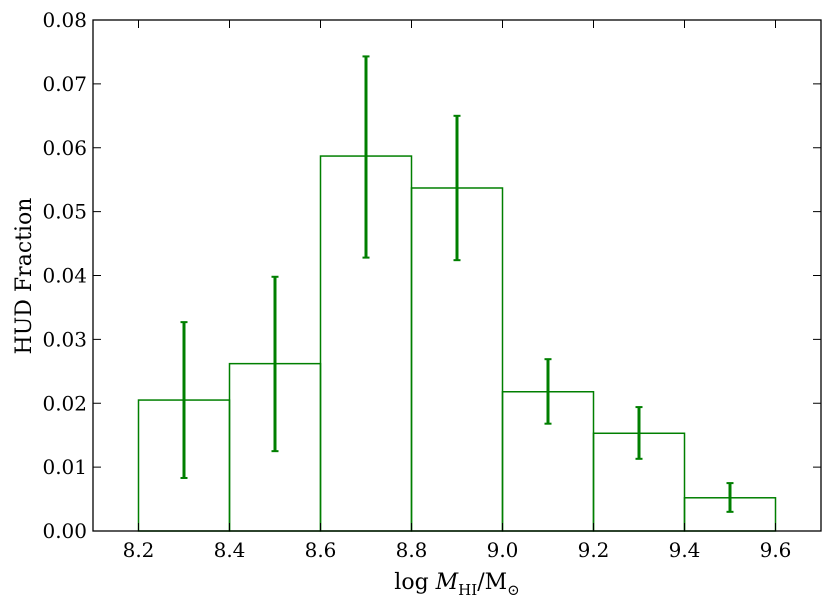  I want to click on x-tick-label: 8.8, so click(412, 550).